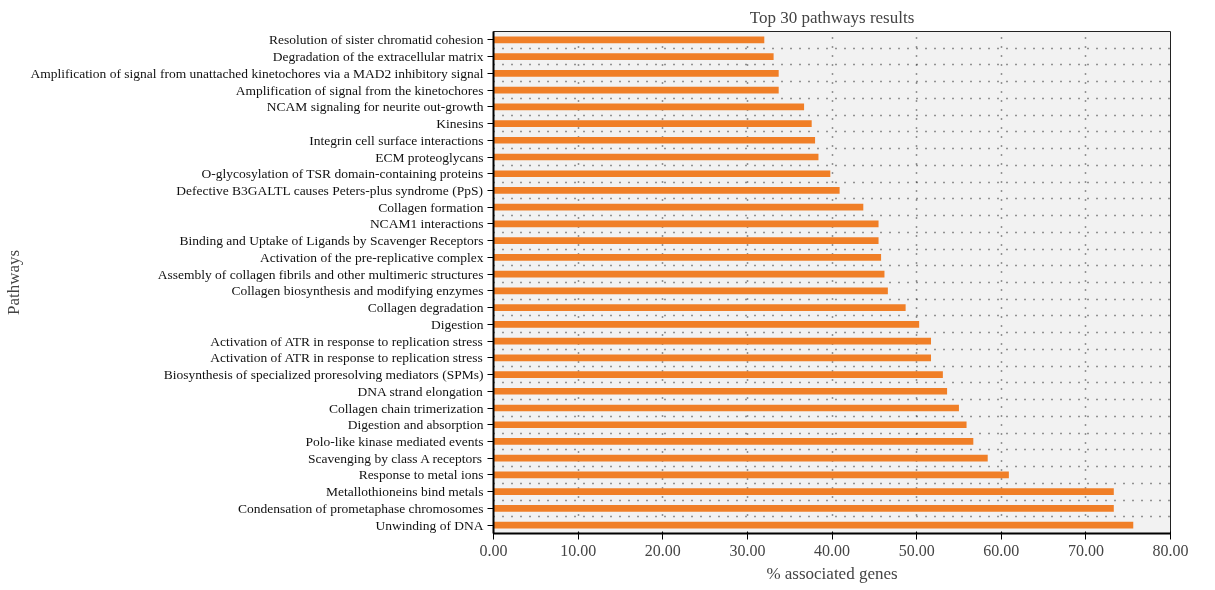 The height and width of the screenshot is (590, 1215). What do you see at coordinates (747, 550) in the screenshot?
I see `x-tick-label: 30.00` at bounding box center [747, 550].